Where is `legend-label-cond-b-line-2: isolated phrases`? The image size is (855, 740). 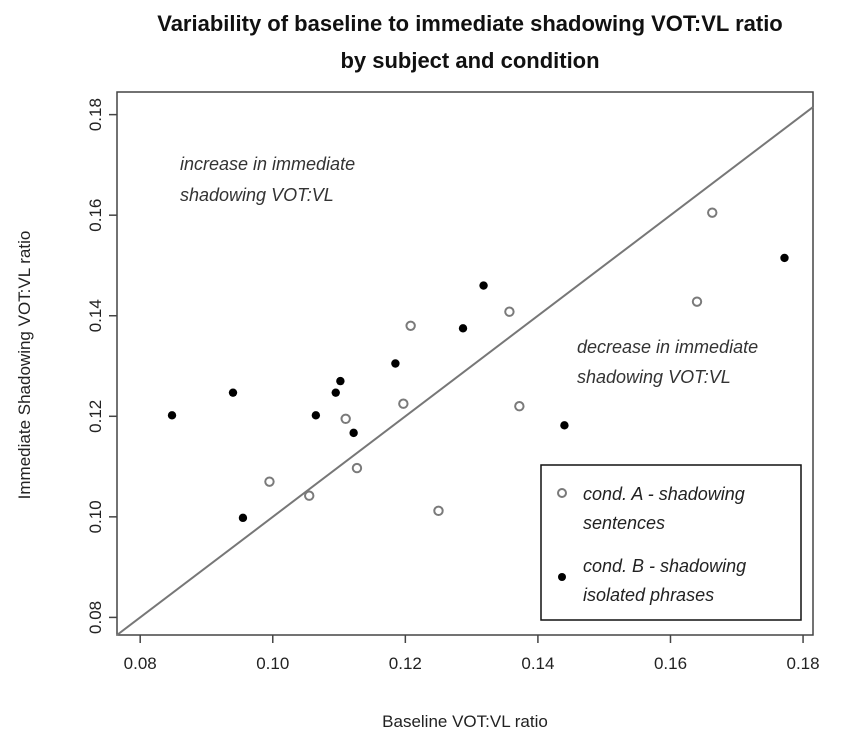
legend-label-cond-b-line-2: isolated phrases is located at coordinates (648, 595).